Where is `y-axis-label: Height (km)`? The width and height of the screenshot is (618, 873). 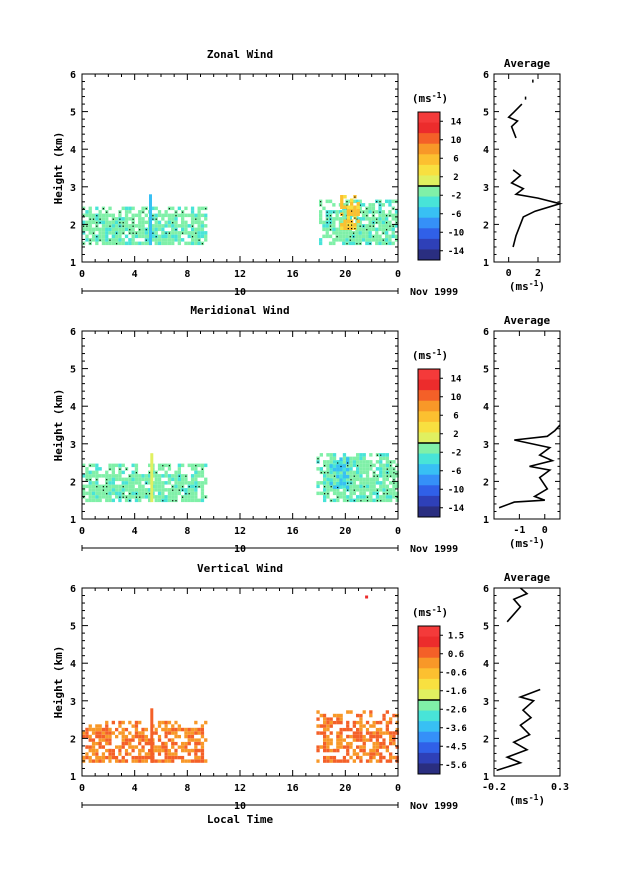
y-axis-label: Height (km) is located at coordinates (58, 425).